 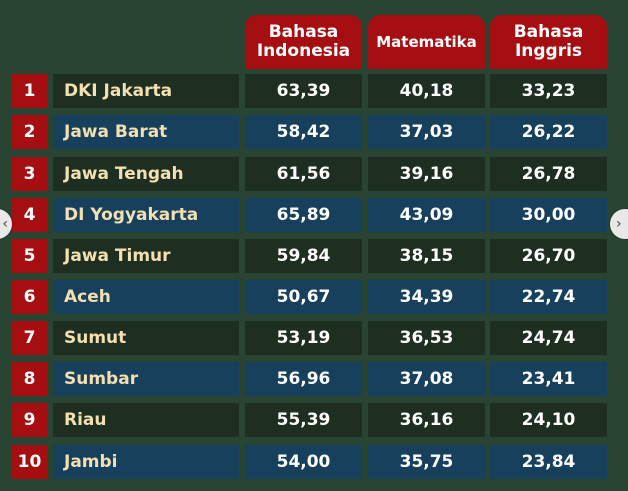 What do you see at coordinates (426, 338) in the screenshot?
I see `score-matematika: 36,53` at bounding box center [426, 338].